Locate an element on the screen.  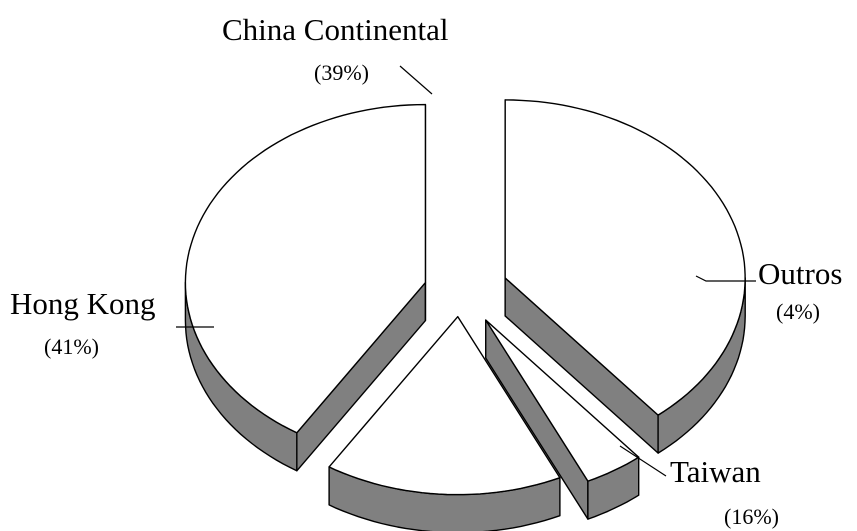
slice-pct-outros: (4%) is located at coordinates (798, 311).